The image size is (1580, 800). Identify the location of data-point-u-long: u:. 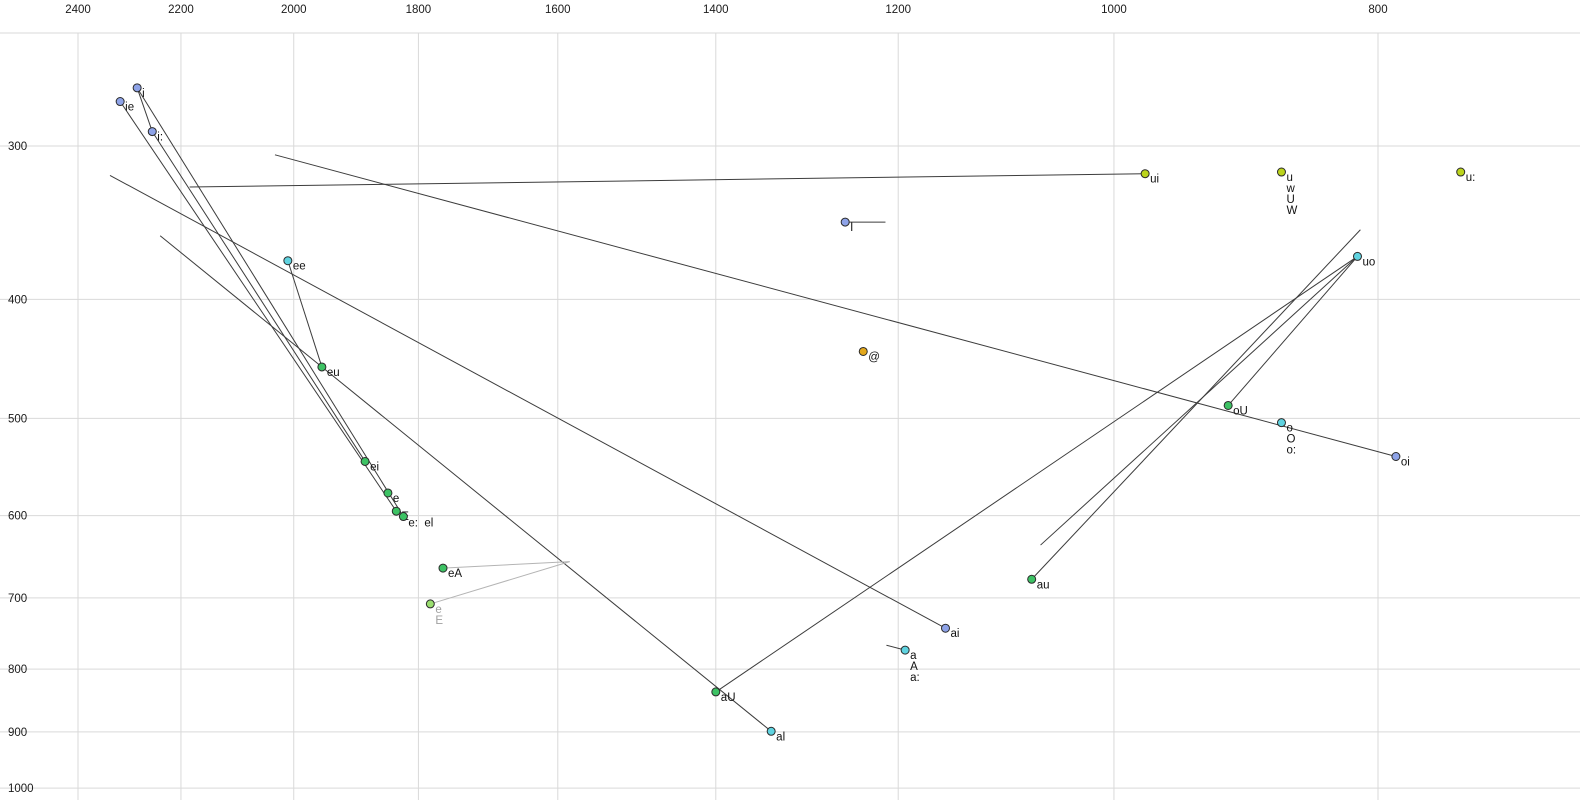
(1466, 175).